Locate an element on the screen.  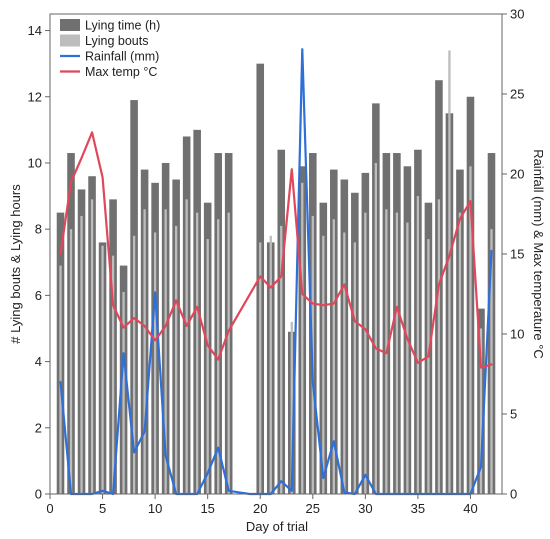
x-tick-label: 0 is located at coordinates (49, 508).